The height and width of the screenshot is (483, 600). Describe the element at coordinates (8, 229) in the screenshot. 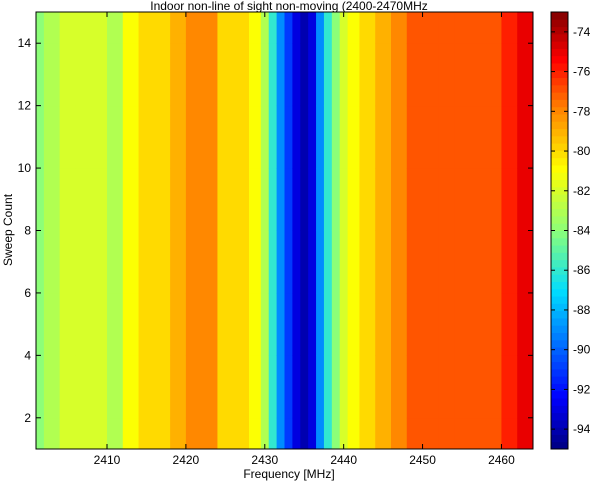

I see `y-axis-label: Sweep Count` at that location.